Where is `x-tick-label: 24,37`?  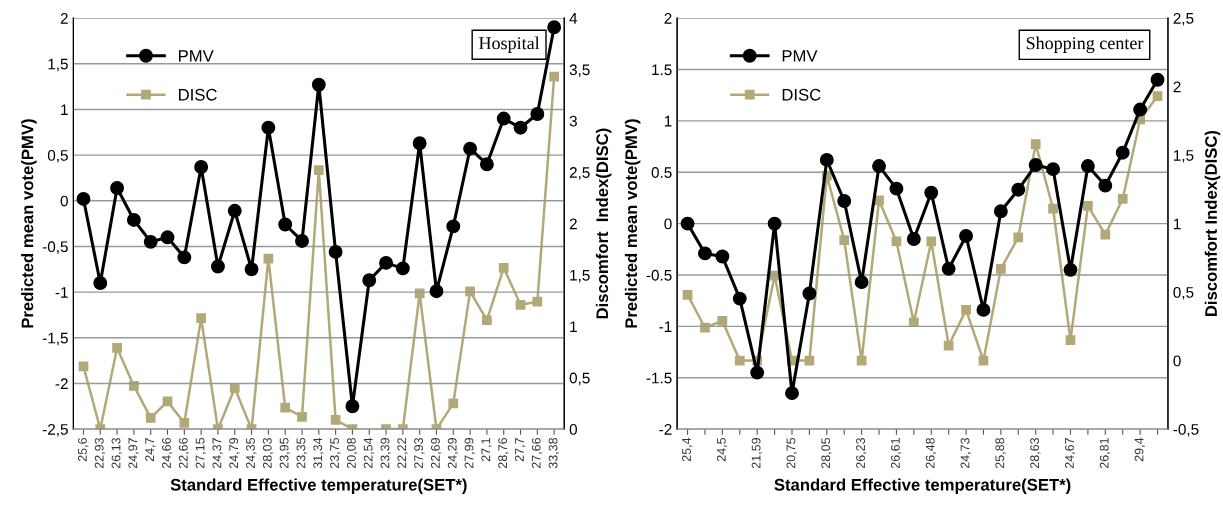
x-tick-label: 24,37 is located at coordinates (217, 453).